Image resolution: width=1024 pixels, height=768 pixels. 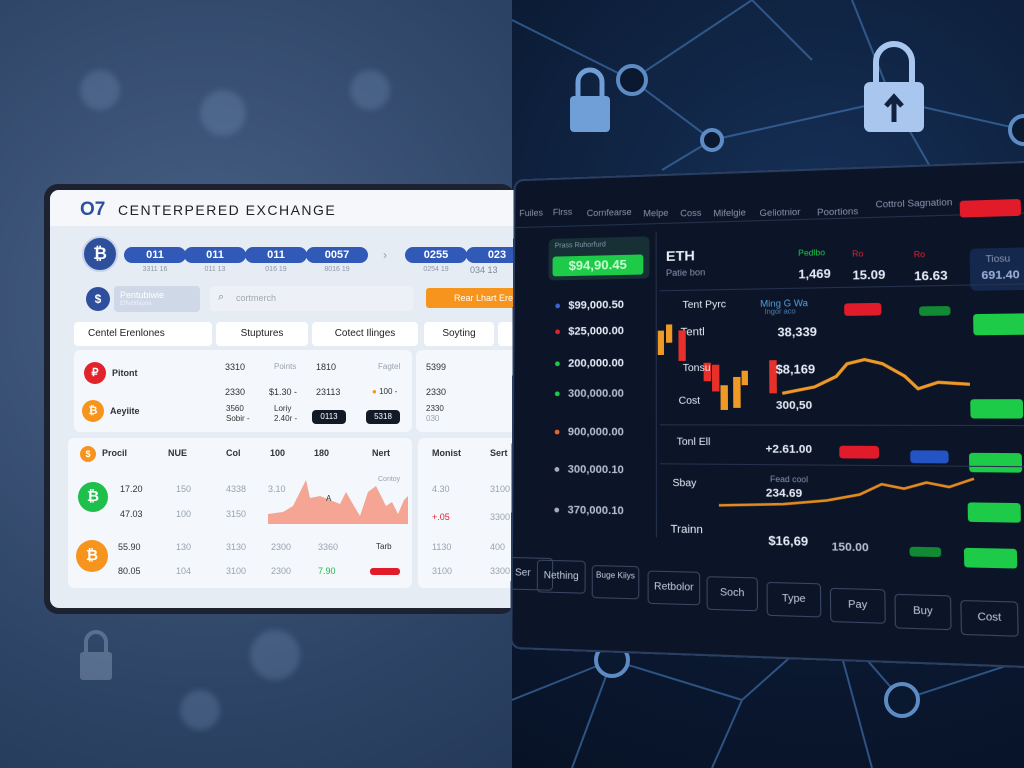 I want to click on bottom-button: Pay, so click(x=857, y=605).